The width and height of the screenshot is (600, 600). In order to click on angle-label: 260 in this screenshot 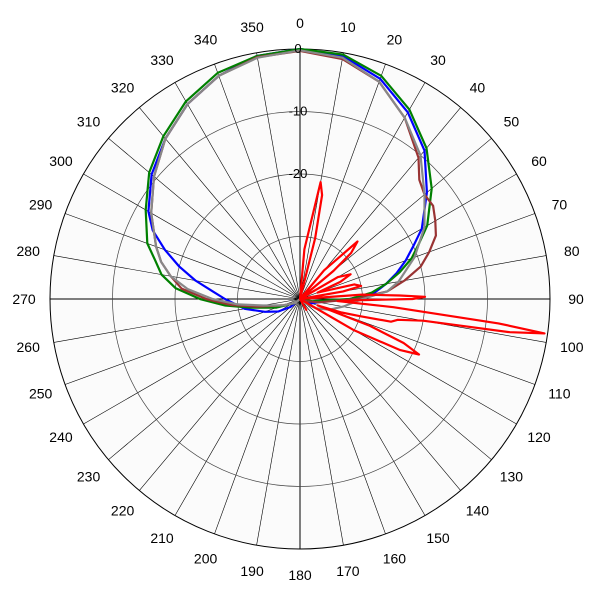, I will do `click(29, 347)`.